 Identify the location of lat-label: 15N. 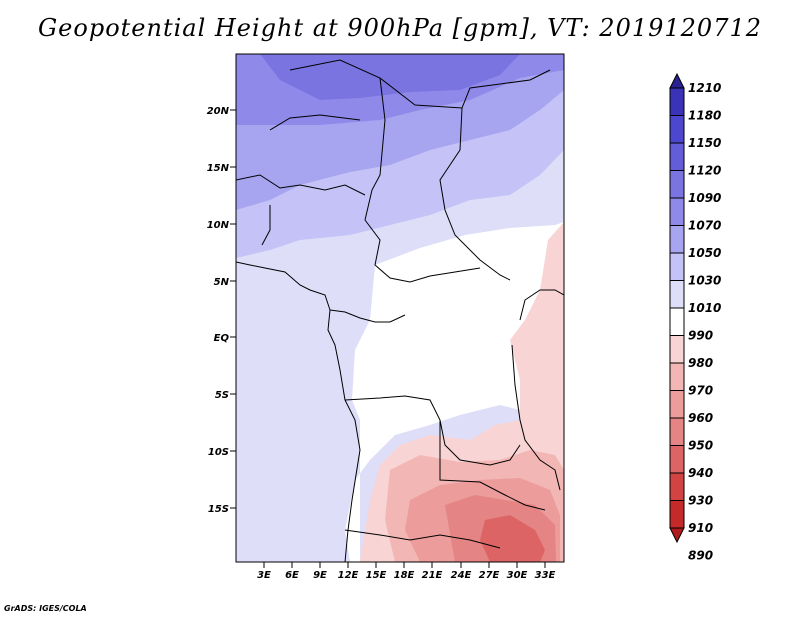
(218, 168).